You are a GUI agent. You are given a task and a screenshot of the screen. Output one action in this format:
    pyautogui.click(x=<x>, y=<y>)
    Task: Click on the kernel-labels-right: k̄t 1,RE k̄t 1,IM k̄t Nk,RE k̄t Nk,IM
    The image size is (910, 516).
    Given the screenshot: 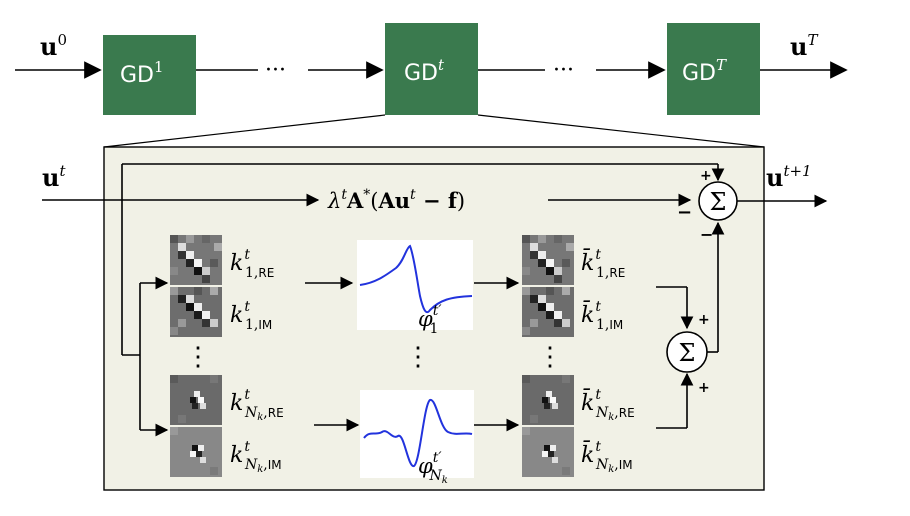 What is the action you would take?
    pyautogui.click(x=608, y=361)
    